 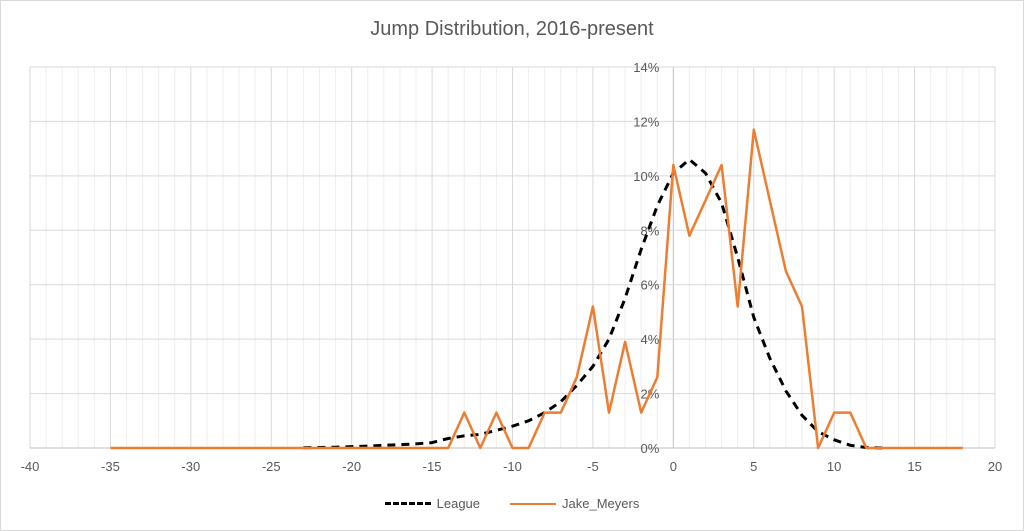 I want to click on y-tick-label: 10%, so click(x=646, y=176).